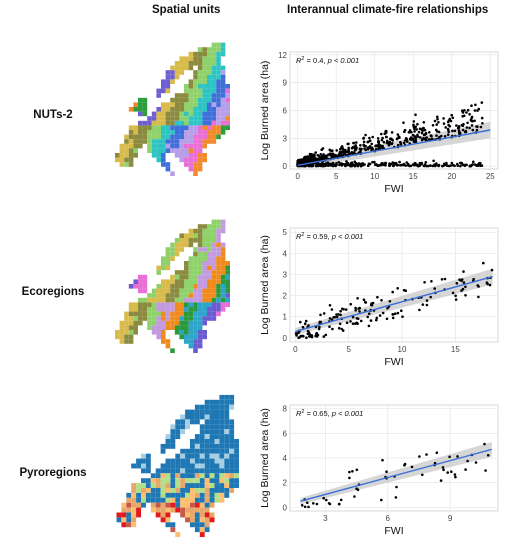 This screenshot has width=510, height=550. Describe the element at coordinates (285, 458) in the screenshot. I see `y-tick-label: 4` at that location.